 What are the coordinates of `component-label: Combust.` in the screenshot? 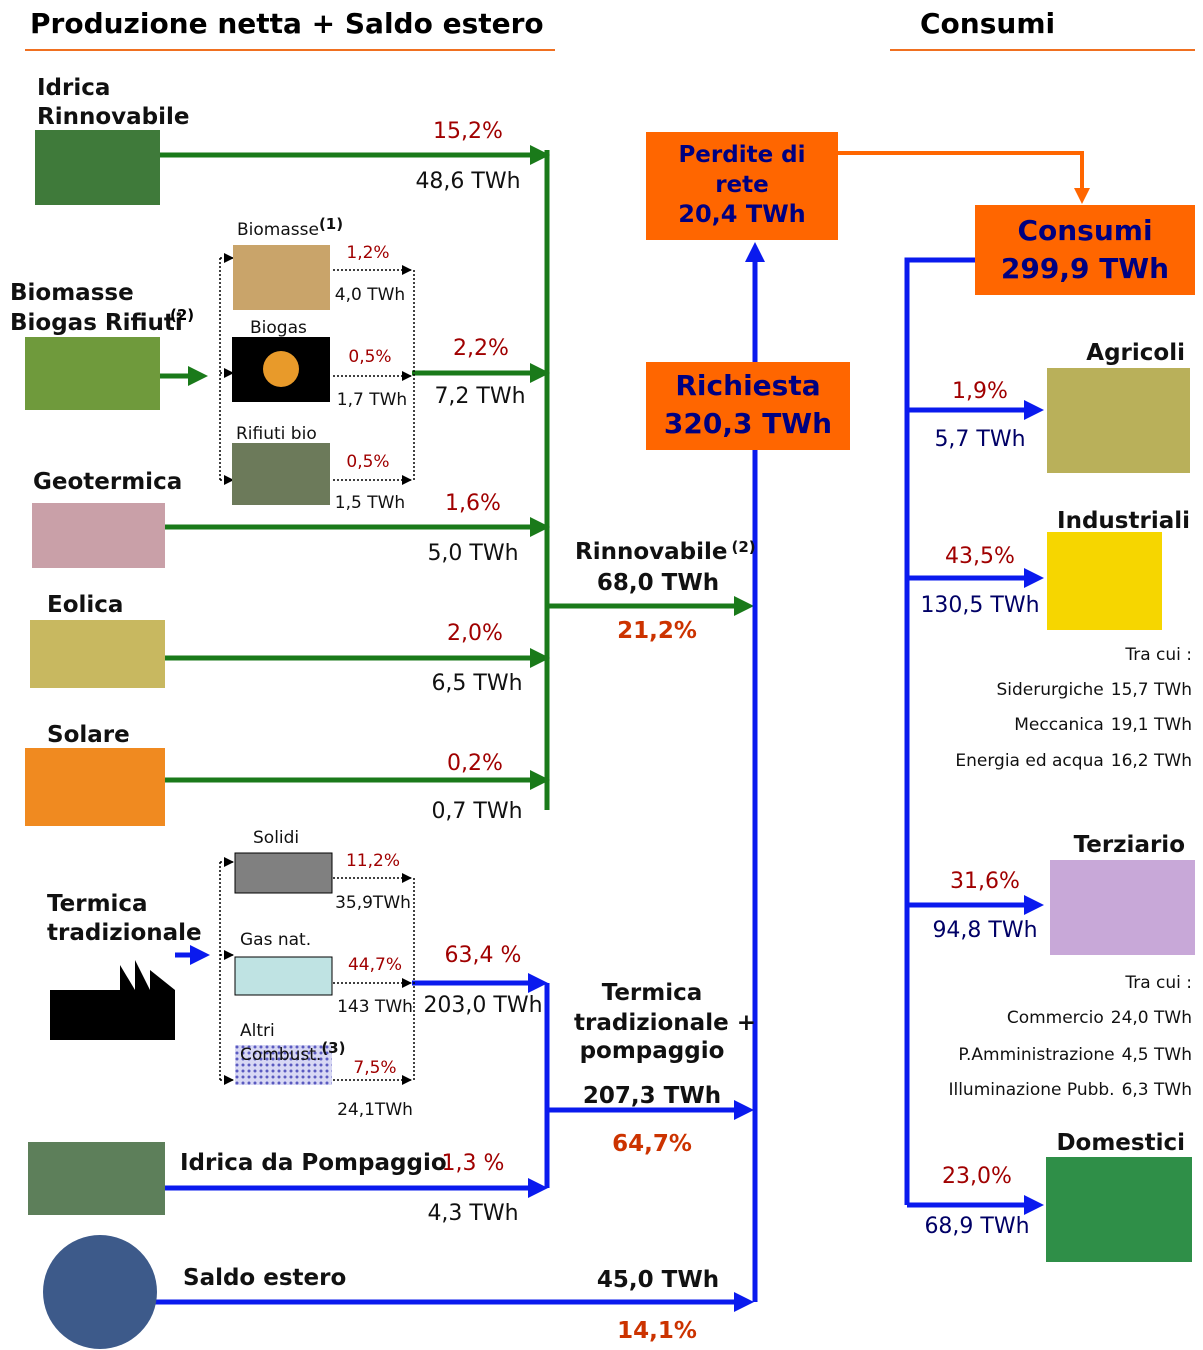 It's located at (280, 1055).